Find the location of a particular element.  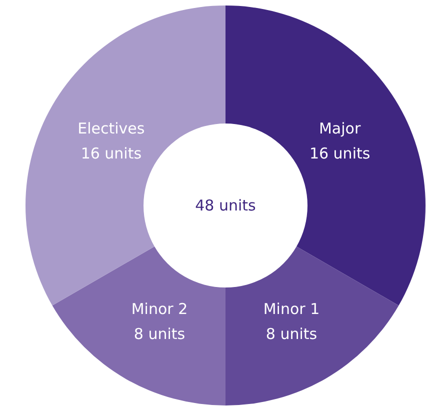

slice-label: Minor 2 is located at coordinates (159, 309).